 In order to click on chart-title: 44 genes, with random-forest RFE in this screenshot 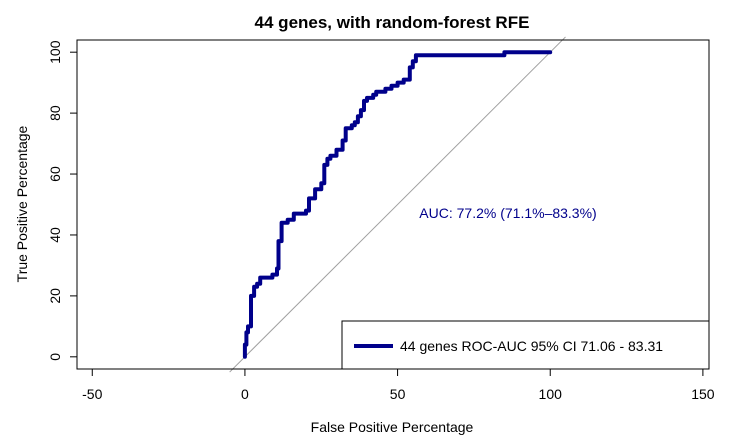, I will do `click(392, 22)`.